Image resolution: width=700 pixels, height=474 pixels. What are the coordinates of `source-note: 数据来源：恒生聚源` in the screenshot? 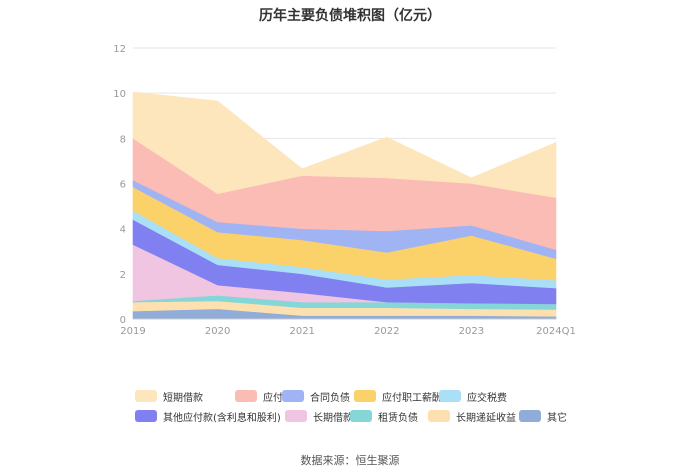 It's located at (350, 460).